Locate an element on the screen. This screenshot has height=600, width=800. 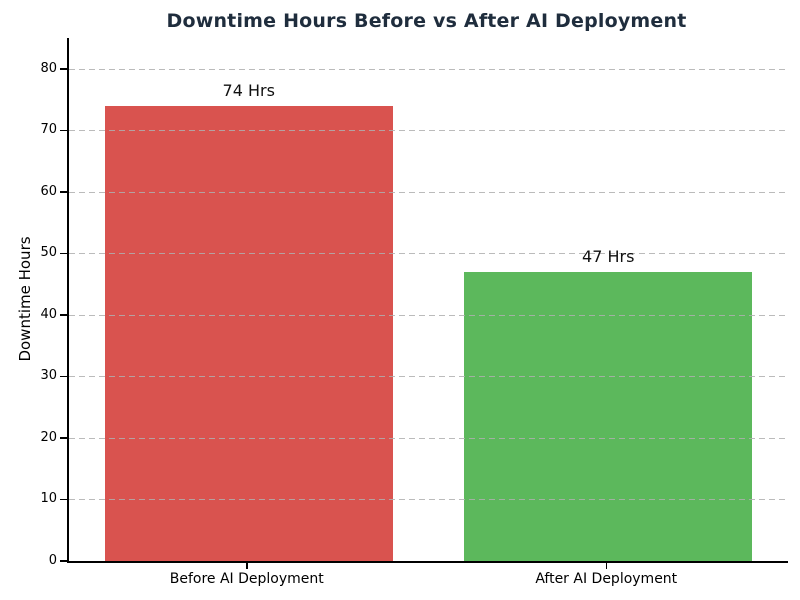
y-tick-label: 0 is located at coordinates (52, 560).